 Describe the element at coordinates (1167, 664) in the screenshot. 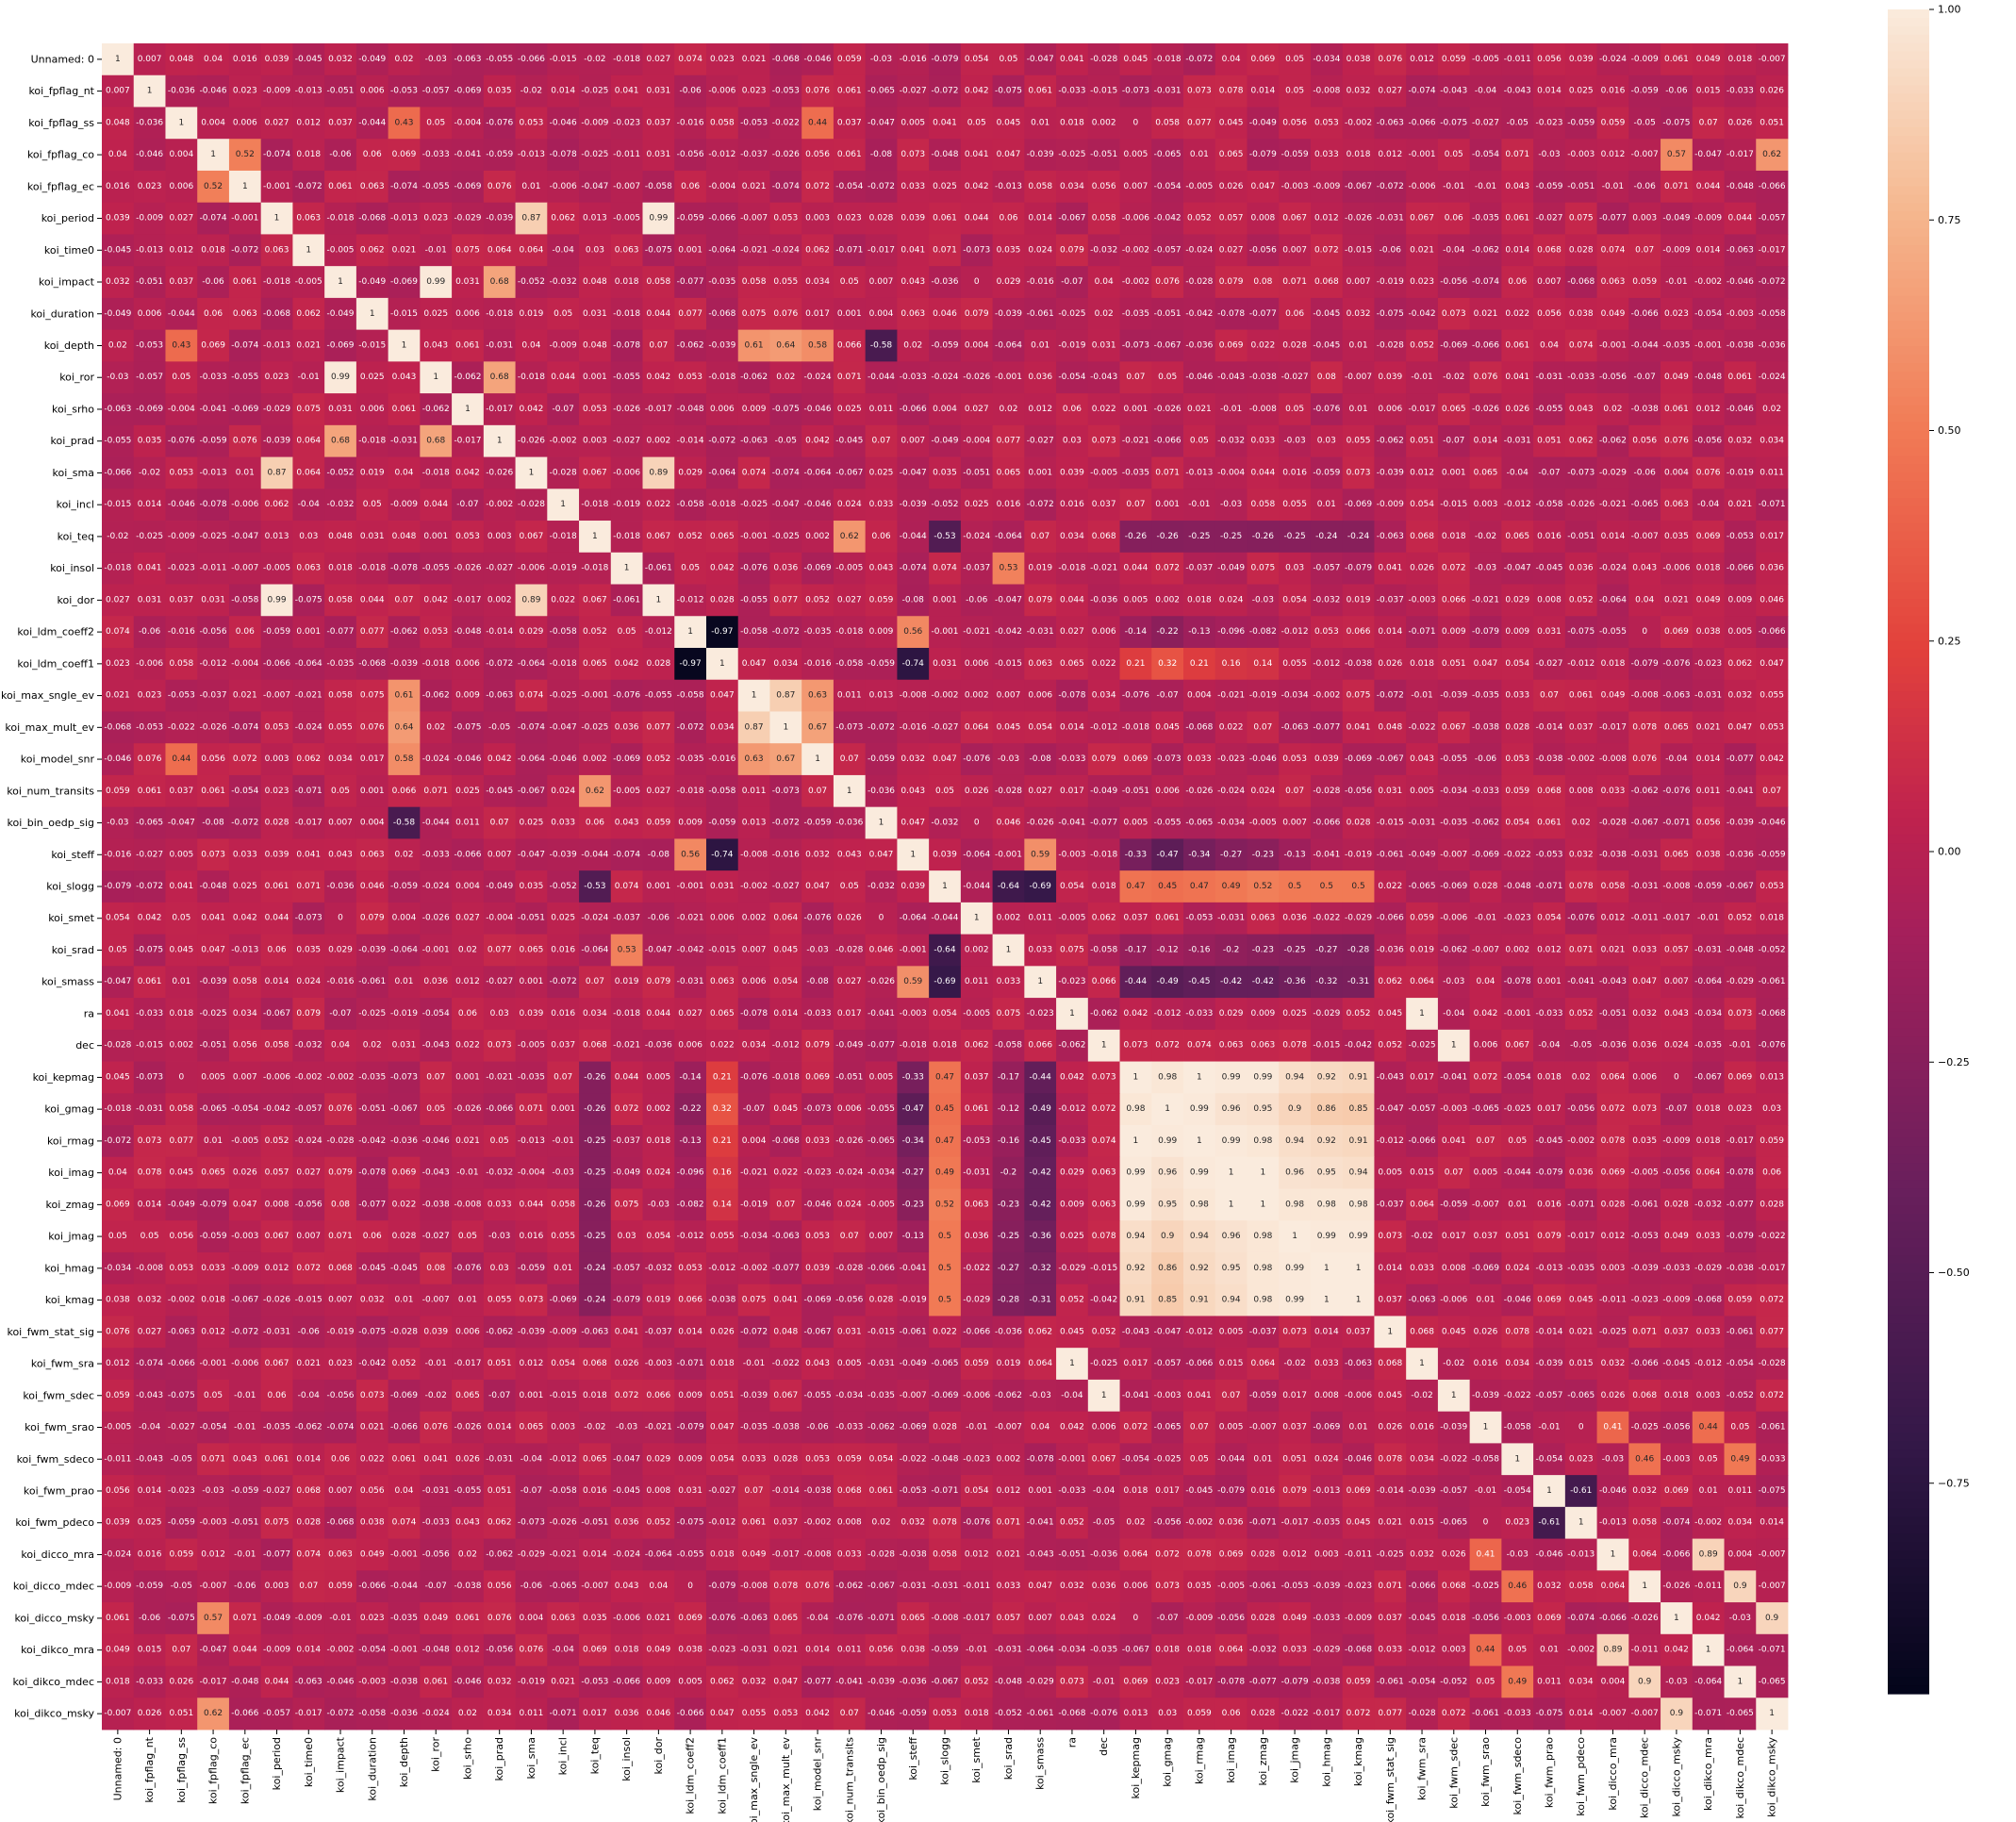

I see `cell-value-label: 0.32` at that location.